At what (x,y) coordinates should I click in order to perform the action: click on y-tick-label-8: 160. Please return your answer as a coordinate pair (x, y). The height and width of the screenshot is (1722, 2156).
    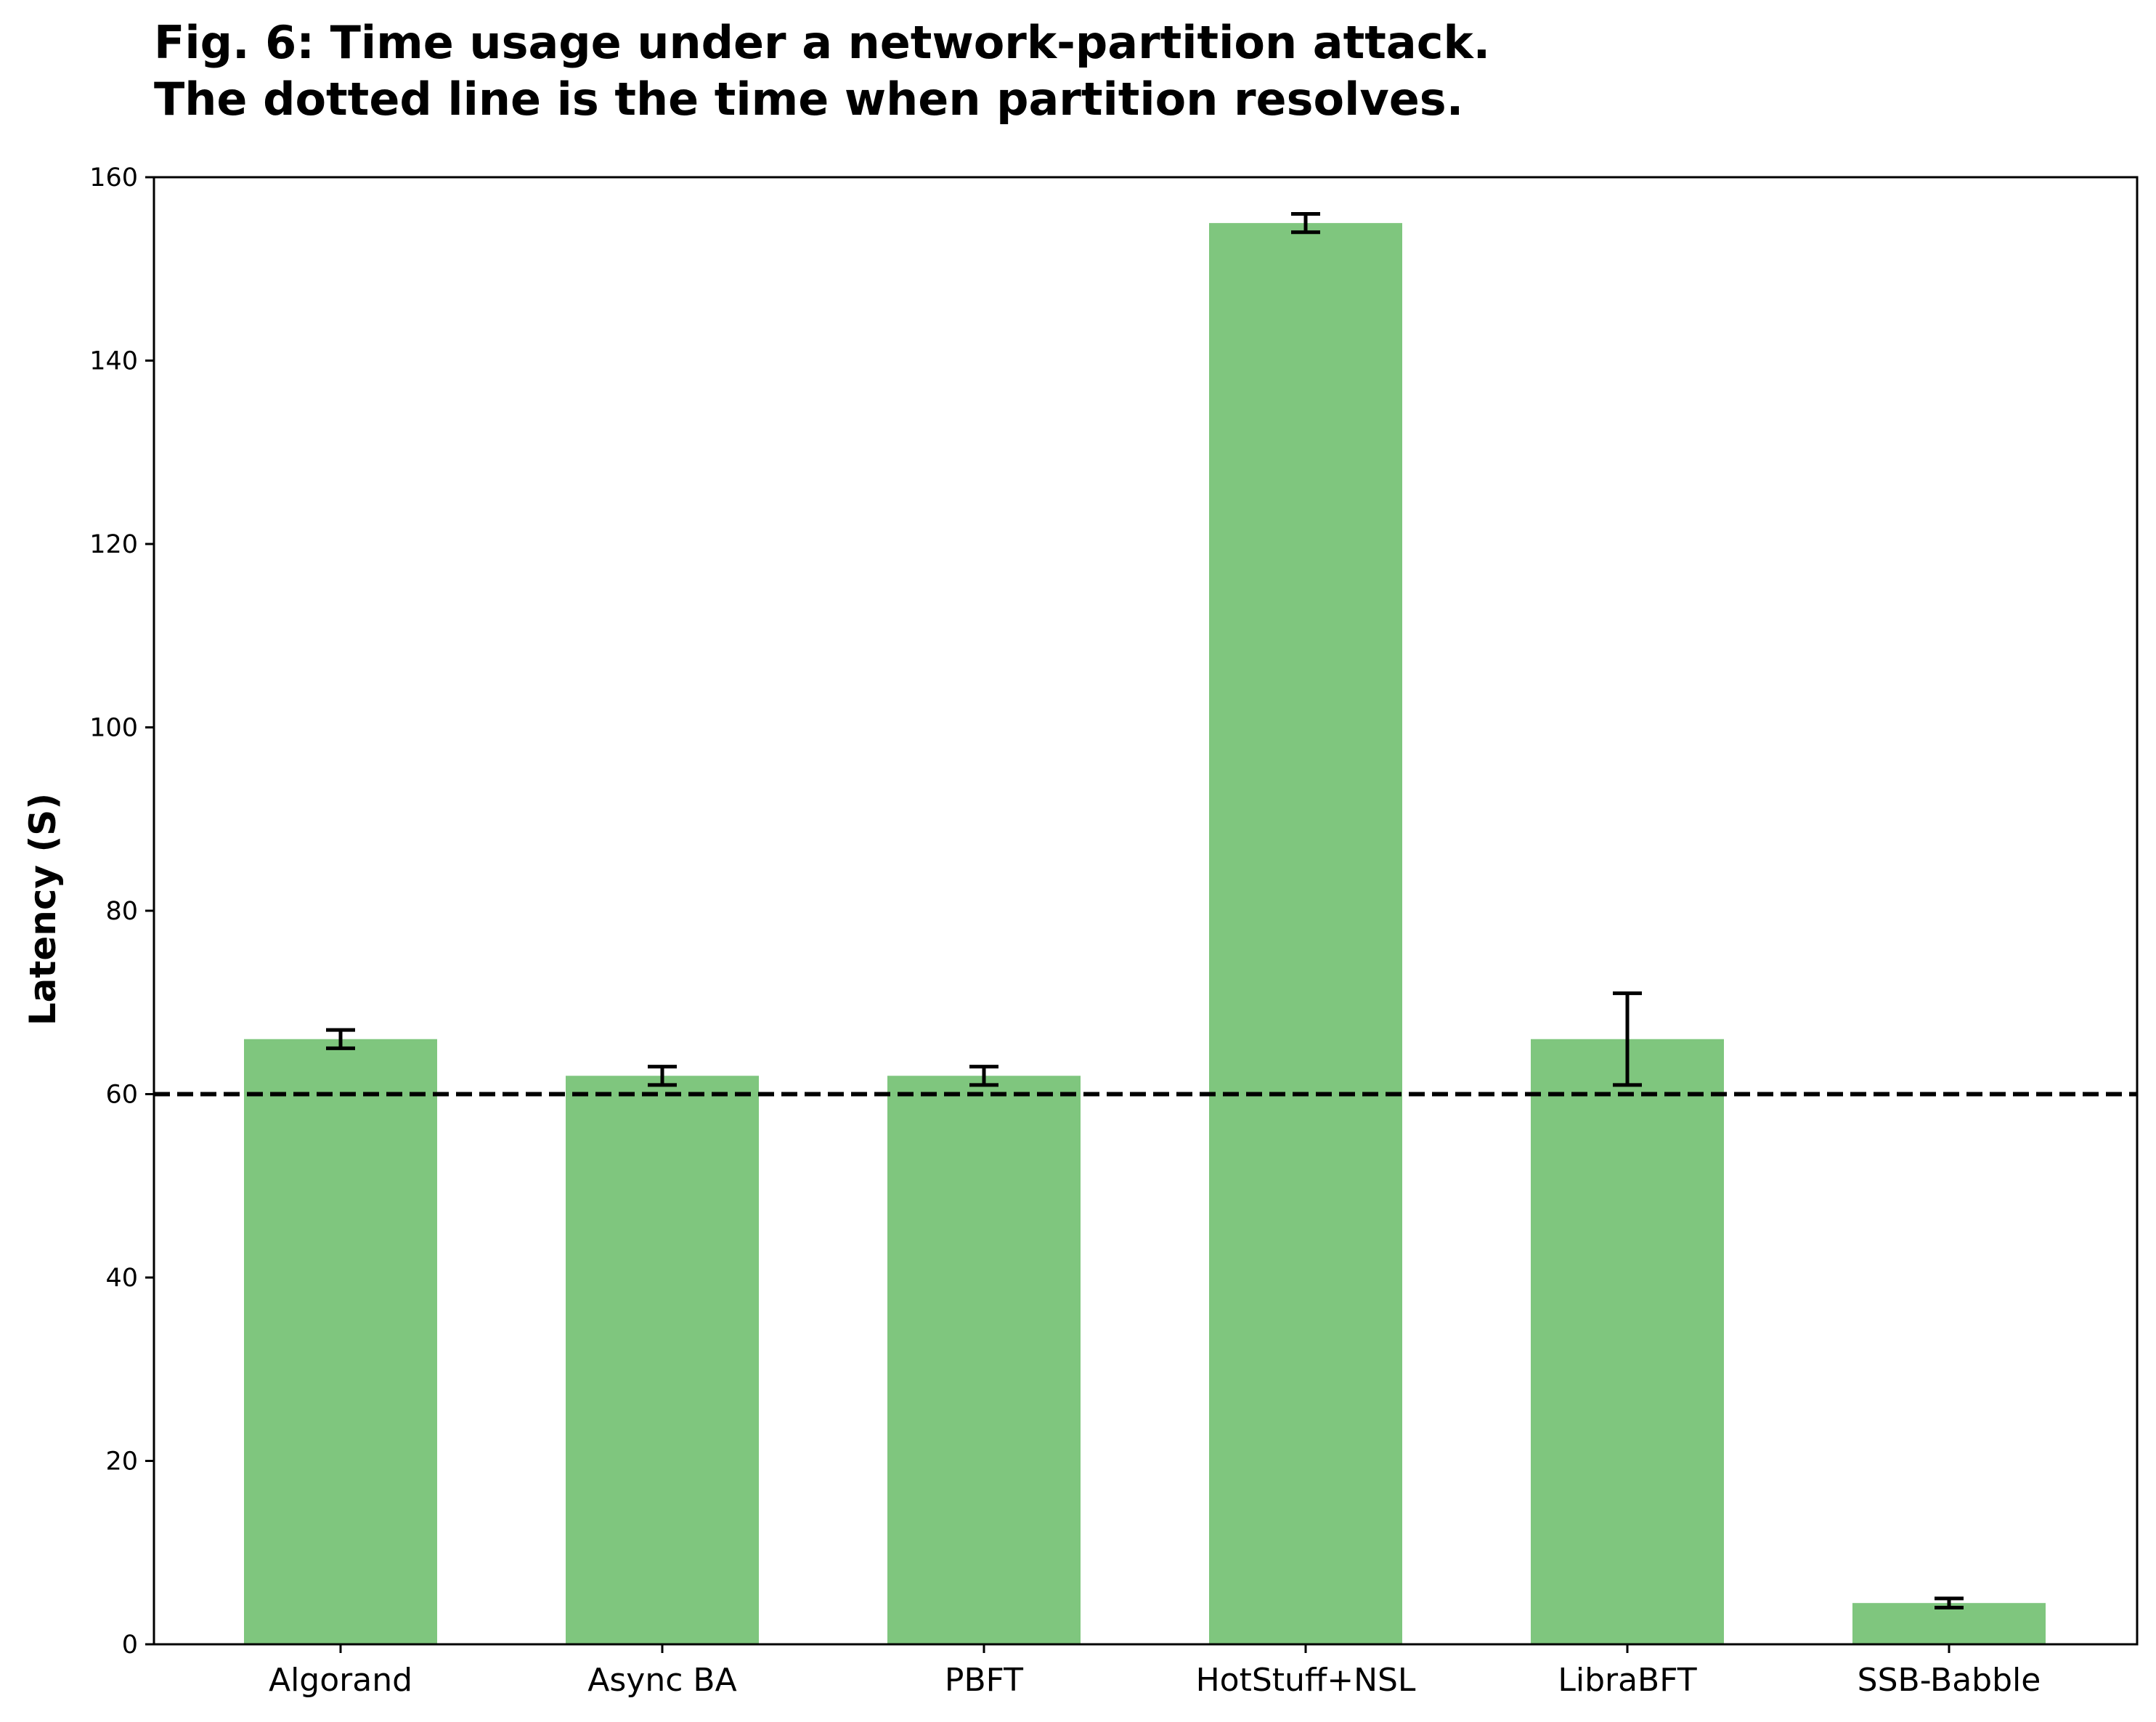
    Looking at the image, I should click on (113, 177).